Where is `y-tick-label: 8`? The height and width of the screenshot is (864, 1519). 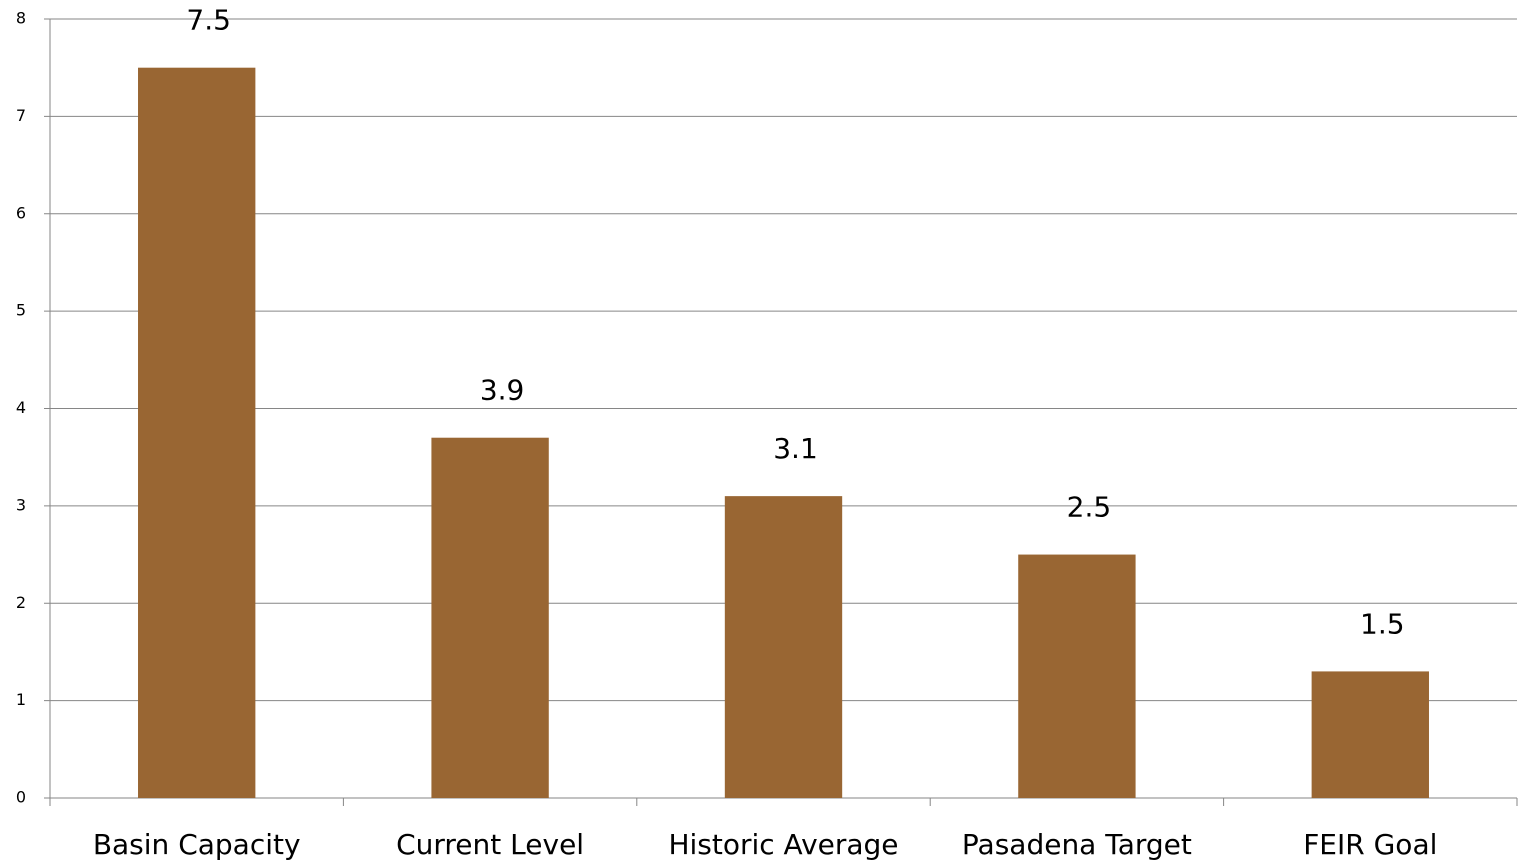
y-tick-label: 8 is located at coordinates (21, 18).